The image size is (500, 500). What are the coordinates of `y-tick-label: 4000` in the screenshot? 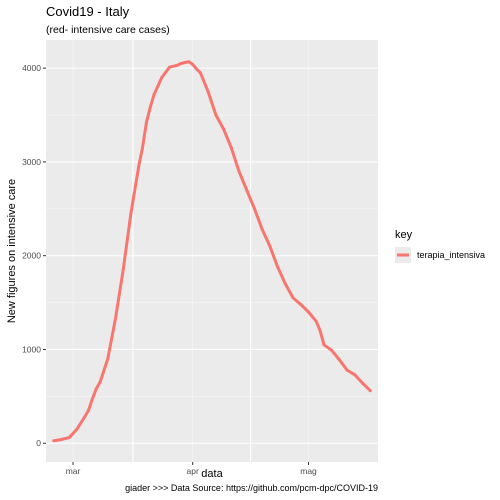 It's located at (31, 68).